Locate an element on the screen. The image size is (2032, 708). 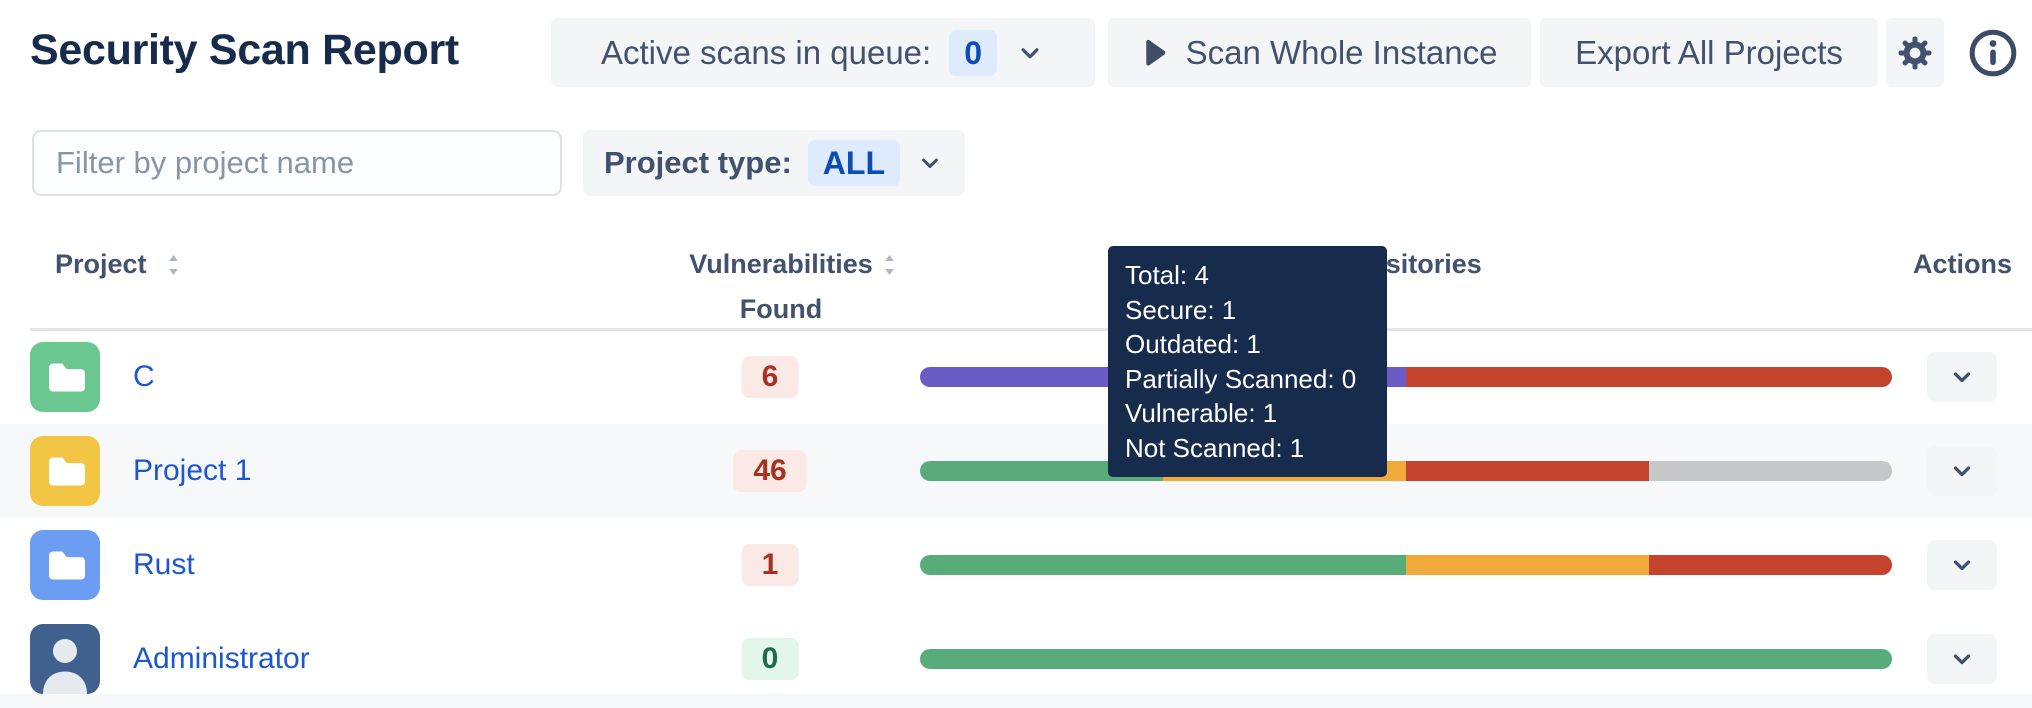
column-header-vulnerabilities: Vulnerabilities is located at coordinates (781, 264).